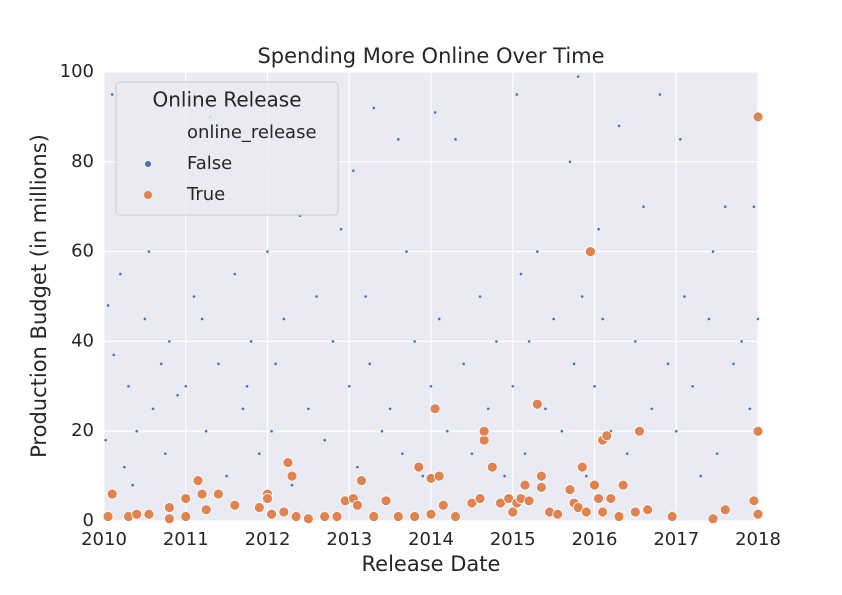  I want to click on legend-label: True, so click(205, 194).